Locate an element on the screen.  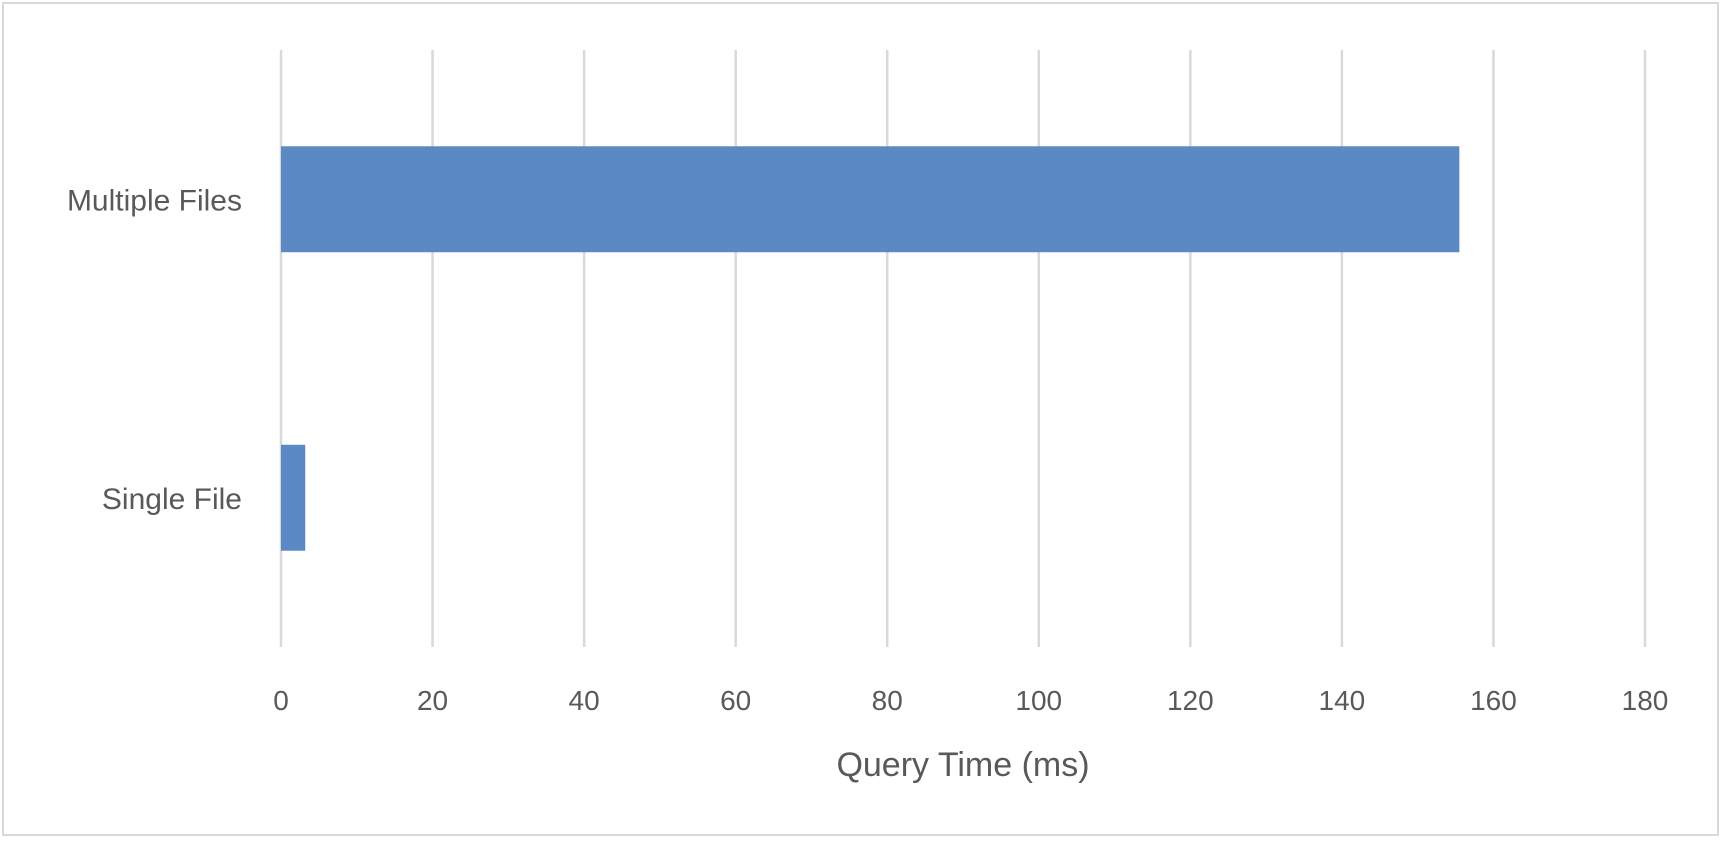
x-tick-label: 160 is located at coordinates (1493, 700).